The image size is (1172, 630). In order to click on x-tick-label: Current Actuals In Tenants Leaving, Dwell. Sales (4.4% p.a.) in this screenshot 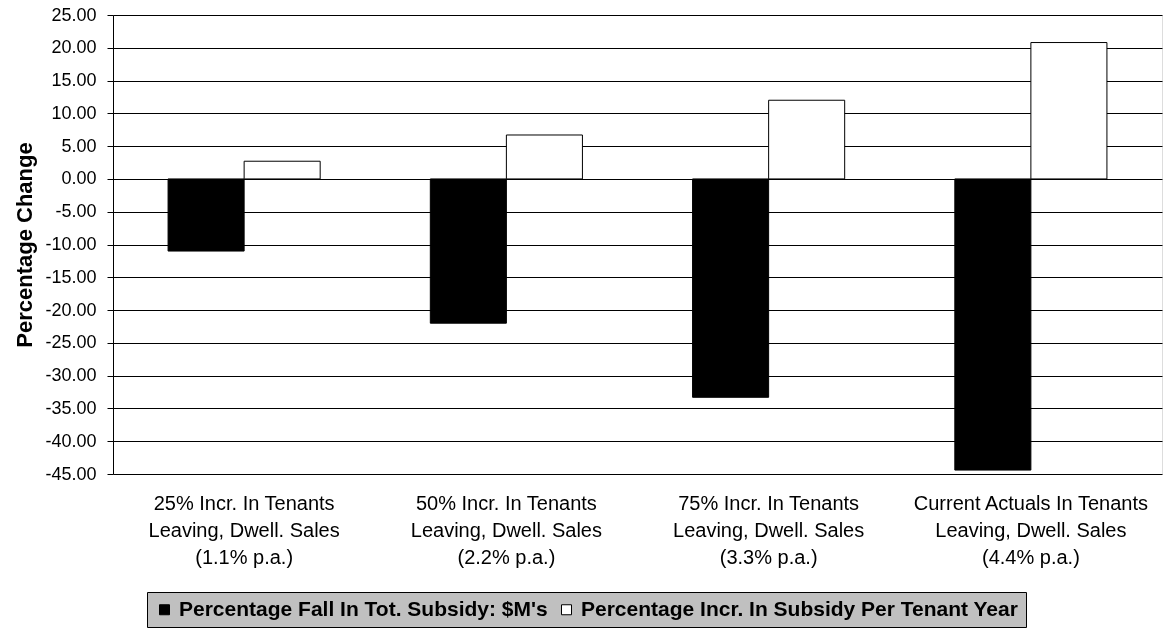, I will do `click(1030, 529)`.